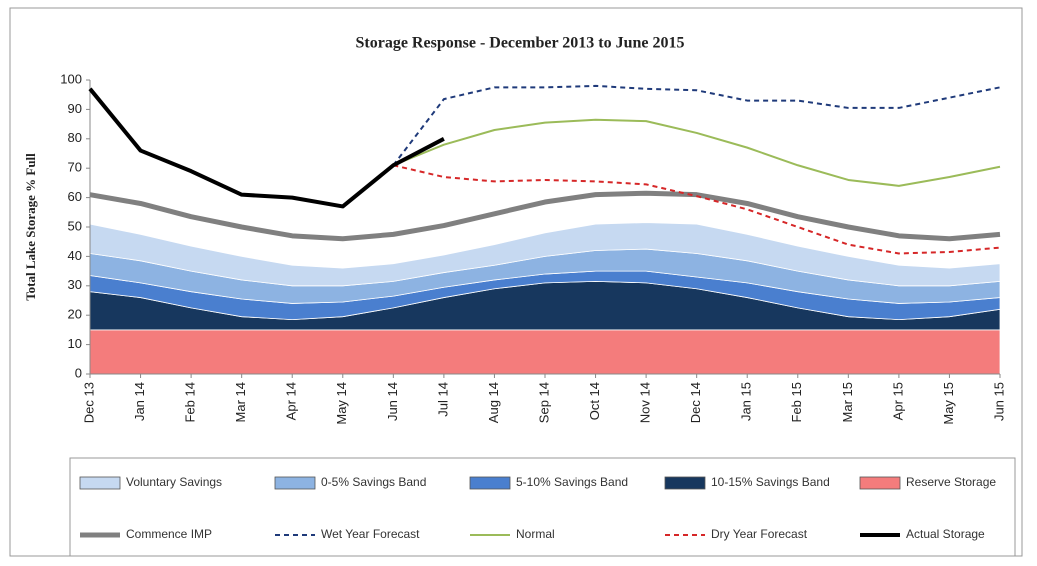 Image resolution: width=1037 pixels, height=566 pixels. Describe the element at coordinates (370, 534) in the screenshot. I see `legend-label: Wet Year Forecast` at that location.